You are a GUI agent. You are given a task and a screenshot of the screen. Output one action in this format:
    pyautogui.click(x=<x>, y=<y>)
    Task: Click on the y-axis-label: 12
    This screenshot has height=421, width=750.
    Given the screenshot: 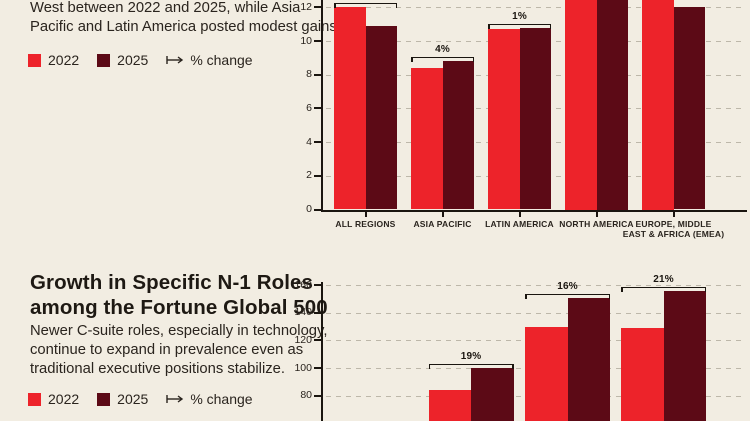 What is the action you would take?
    pyautogui.click(x=306, y=6)
    